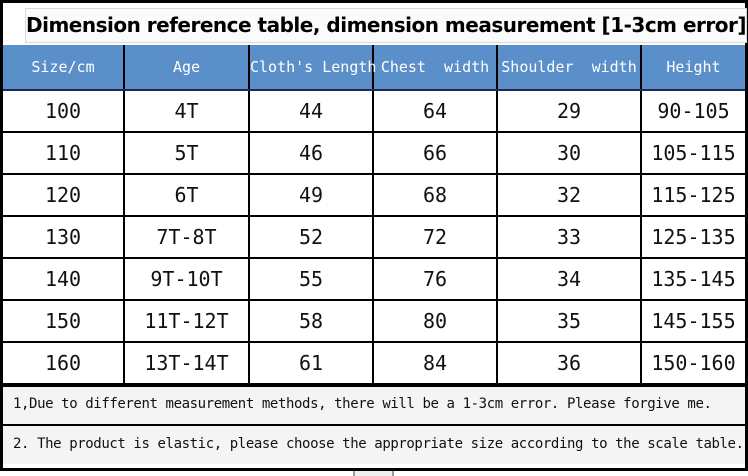 The image size is (748, 476). I want to click on cell-age: 6T, so click(186, 195).